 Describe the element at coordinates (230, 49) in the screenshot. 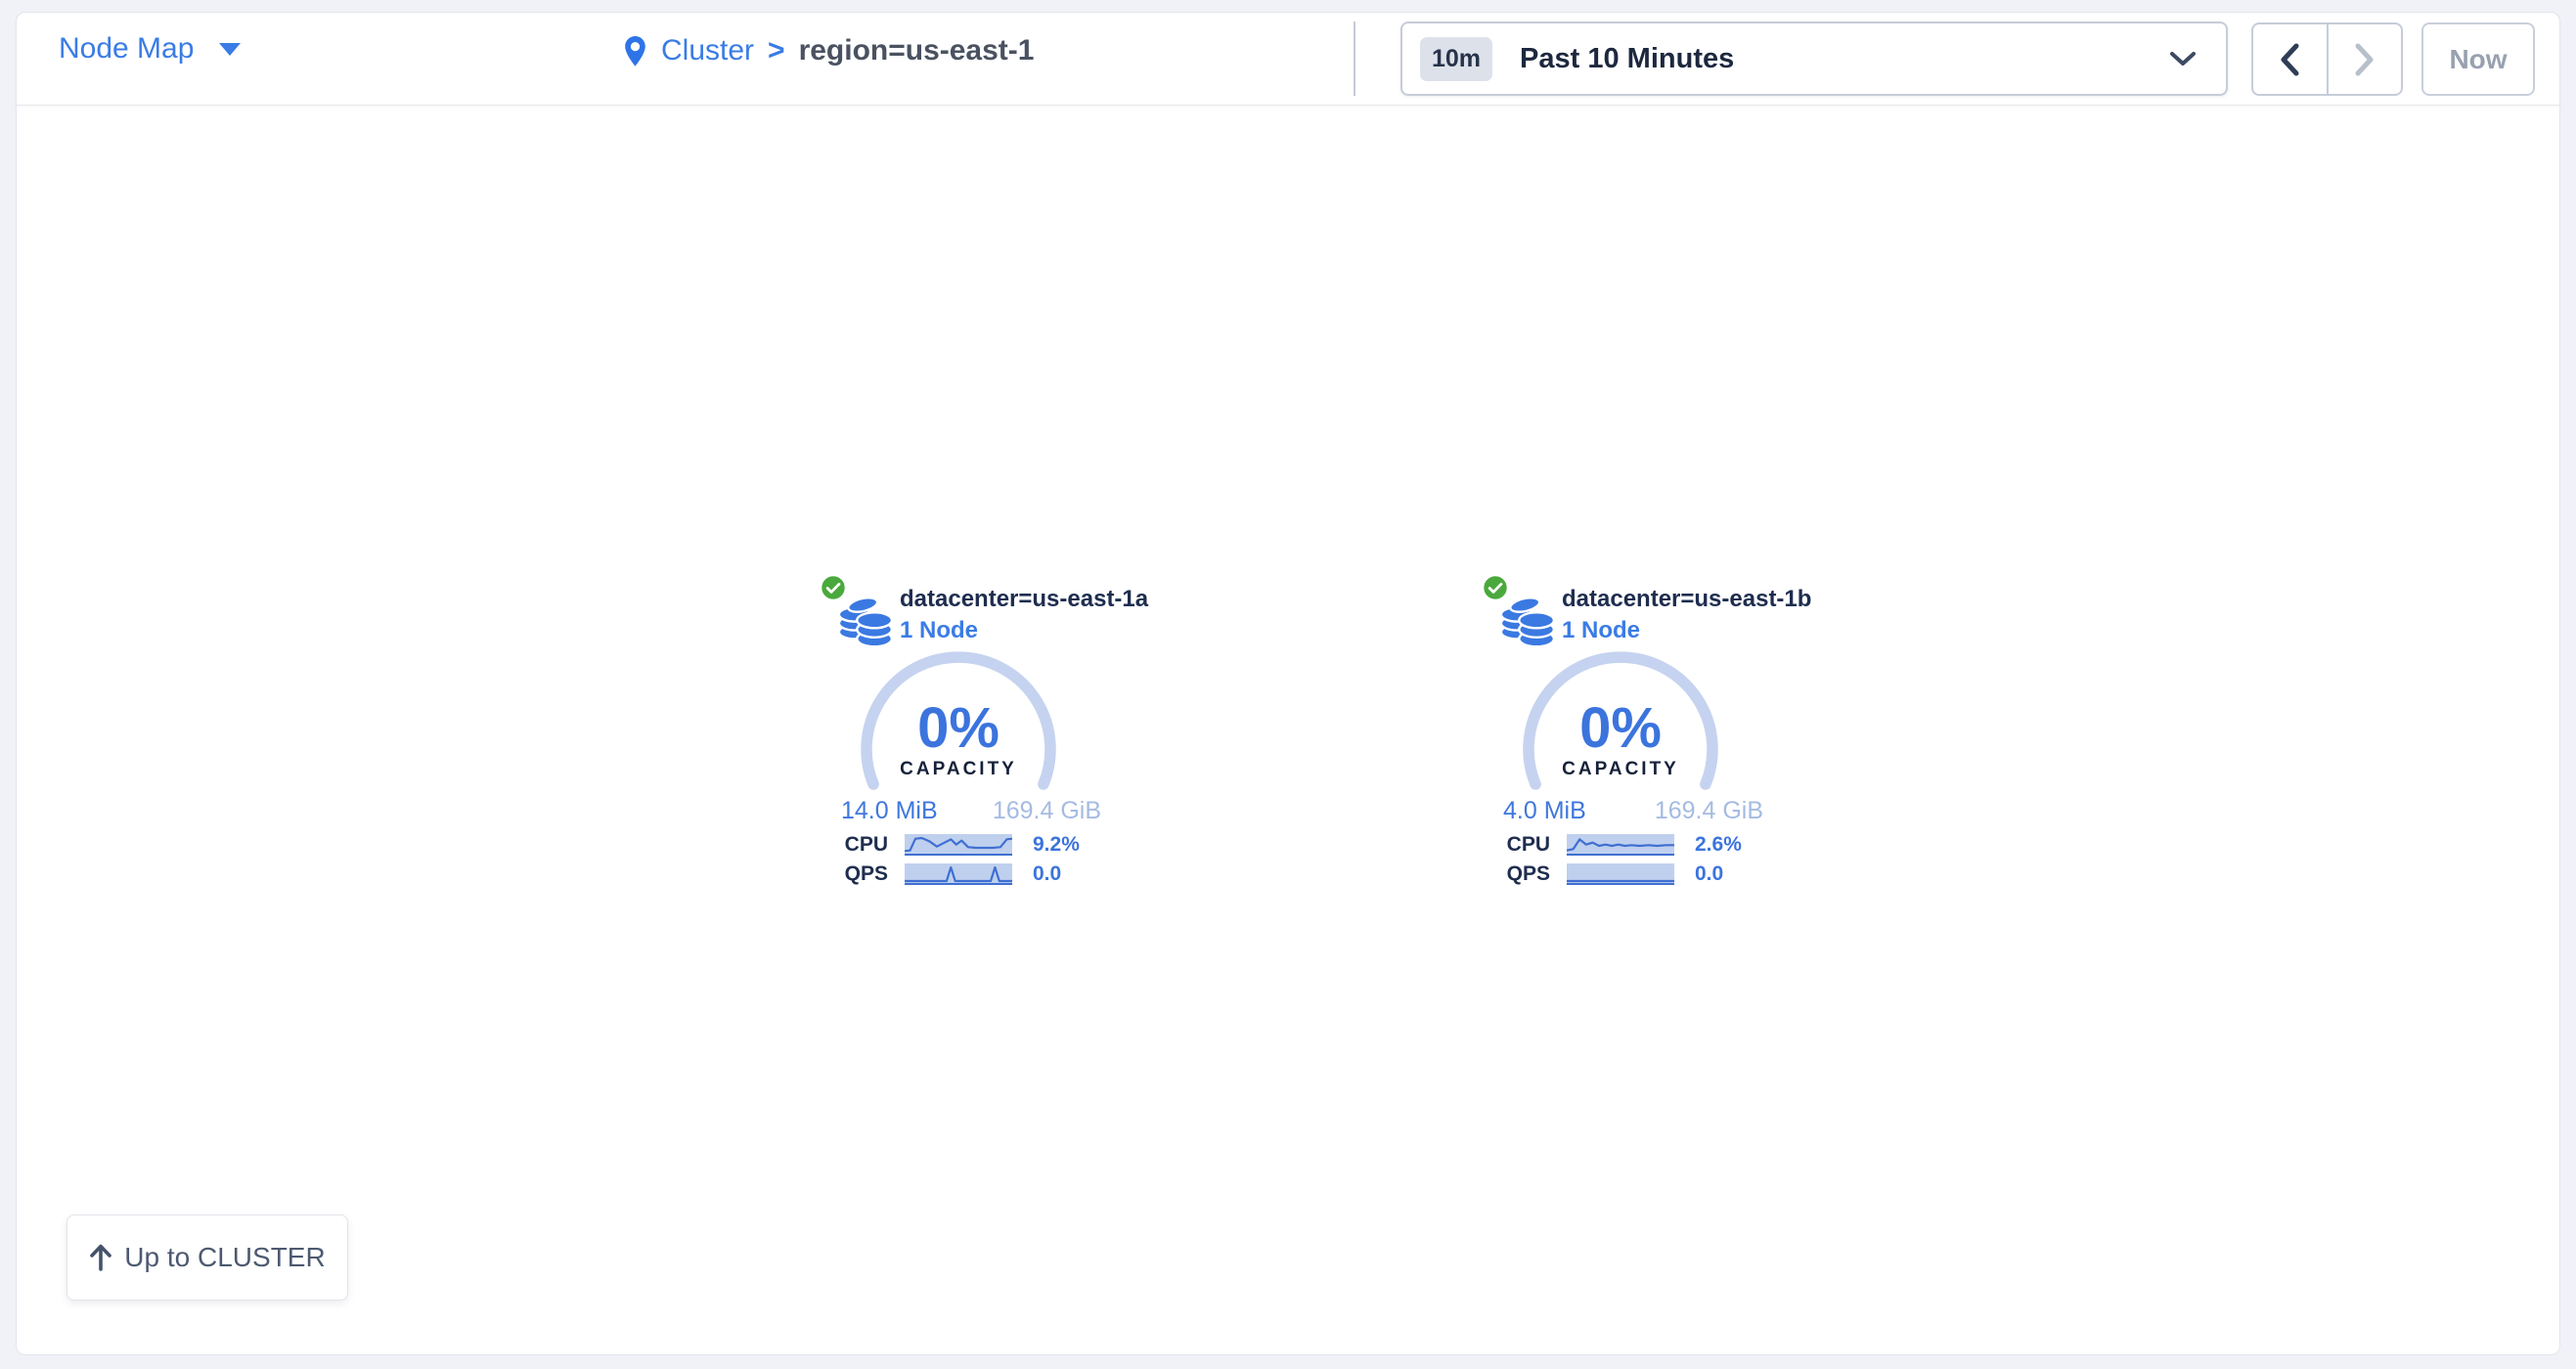

I see `caret-down-icon` at that location.